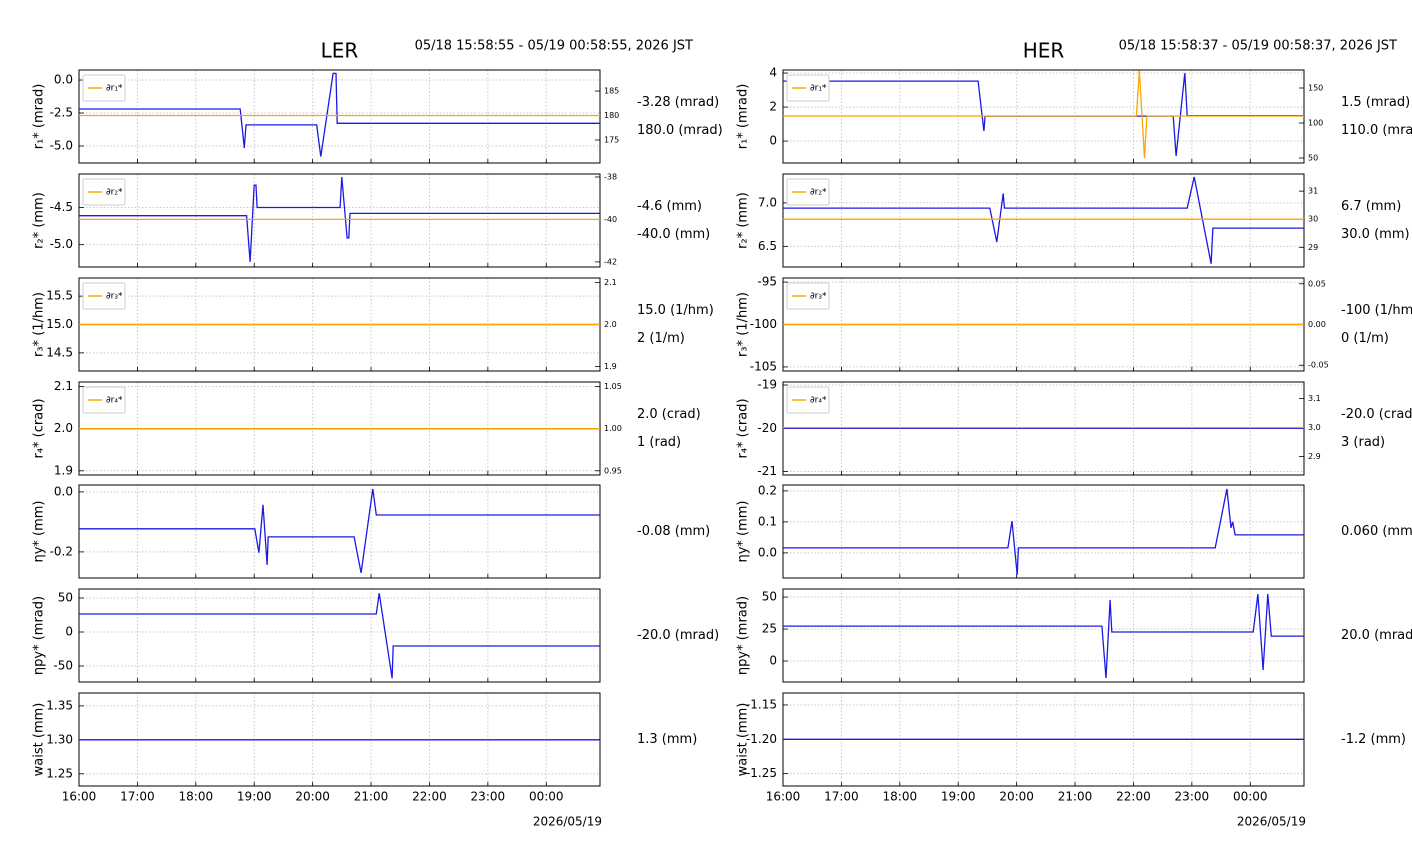 The image size is (1412, 864). I want to click on legend-label: ∂r₁*, so click(114, 89).